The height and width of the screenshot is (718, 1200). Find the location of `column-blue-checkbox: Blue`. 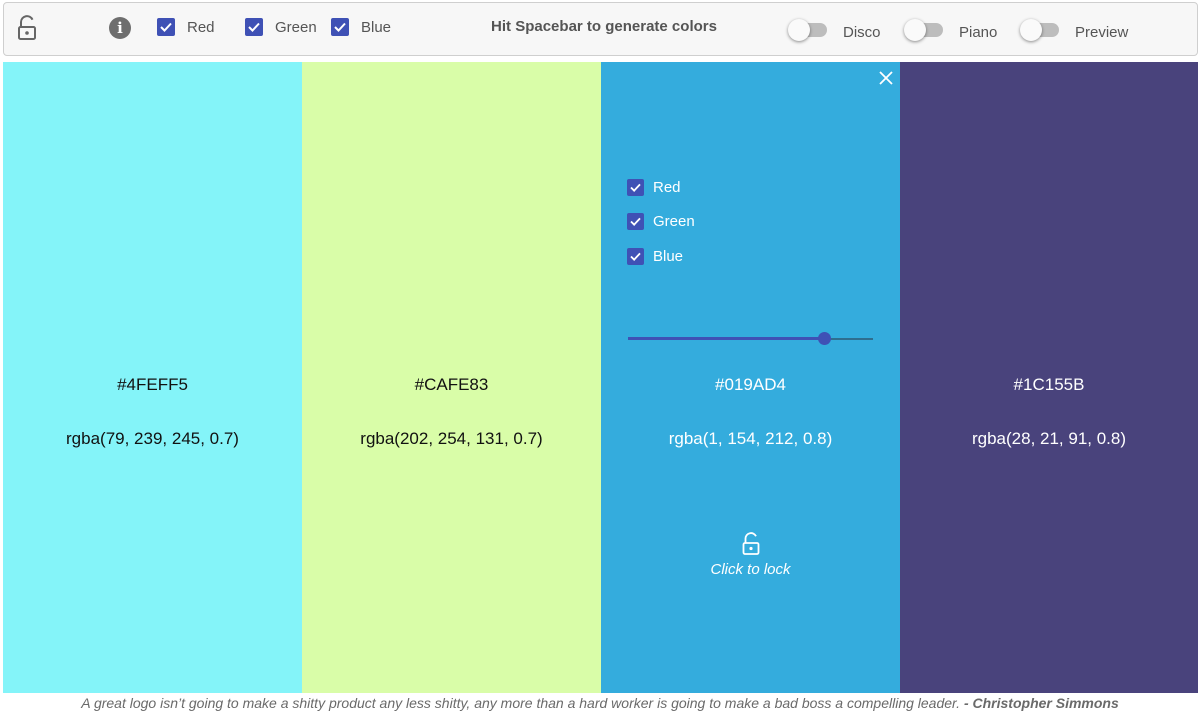

column-blue-checkbox: Blue is located at coordinates (661, 256).